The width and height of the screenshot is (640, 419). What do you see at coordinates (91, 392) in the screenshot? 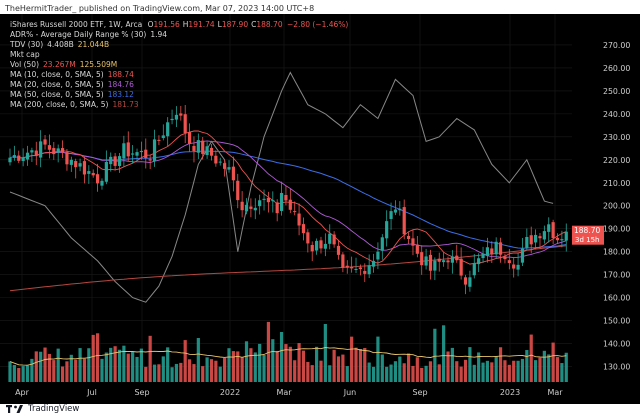
I see `x-tick-label: Jul` at bounding box center [91, 392].